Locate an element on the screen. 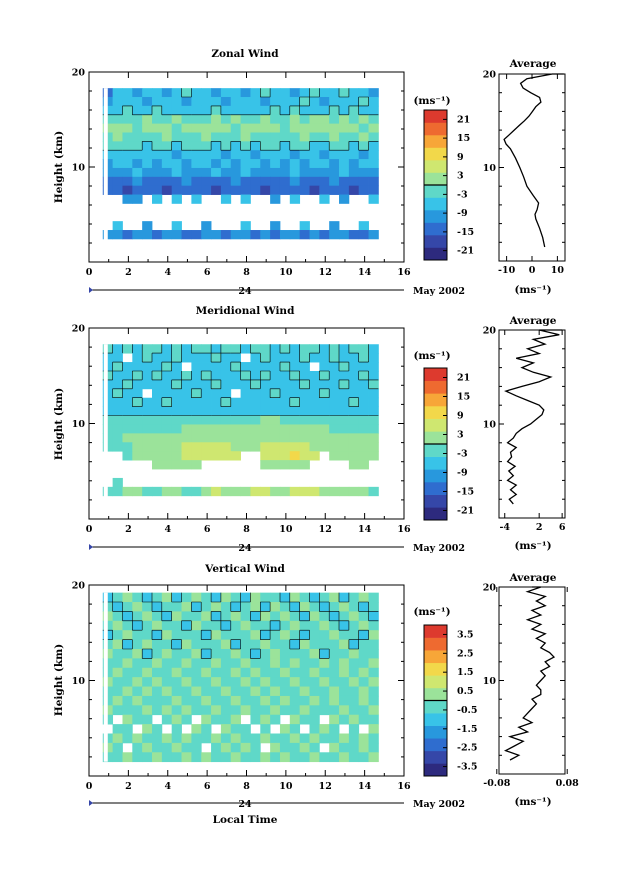  zonal-wind-colorbar: 21 15 9 3 -3 -9 -15 -21 is located at coordinates (448, 185).